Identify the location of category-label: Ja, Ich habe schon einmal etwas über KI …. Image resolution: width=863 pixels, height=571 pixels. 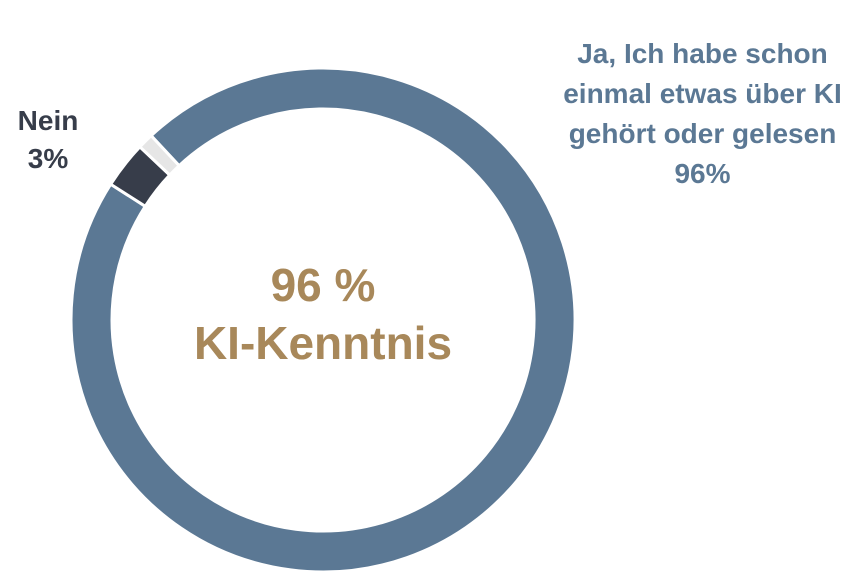
(702, 93).